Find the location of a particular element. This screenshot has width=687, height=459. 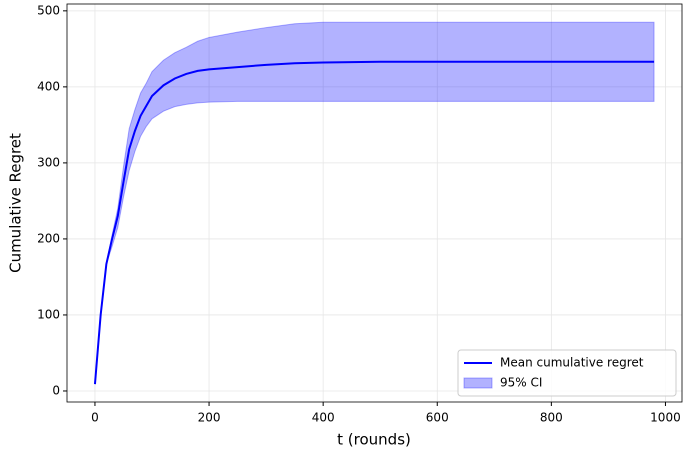

legend-label: 95% CI is located at coordinates (521, 383).